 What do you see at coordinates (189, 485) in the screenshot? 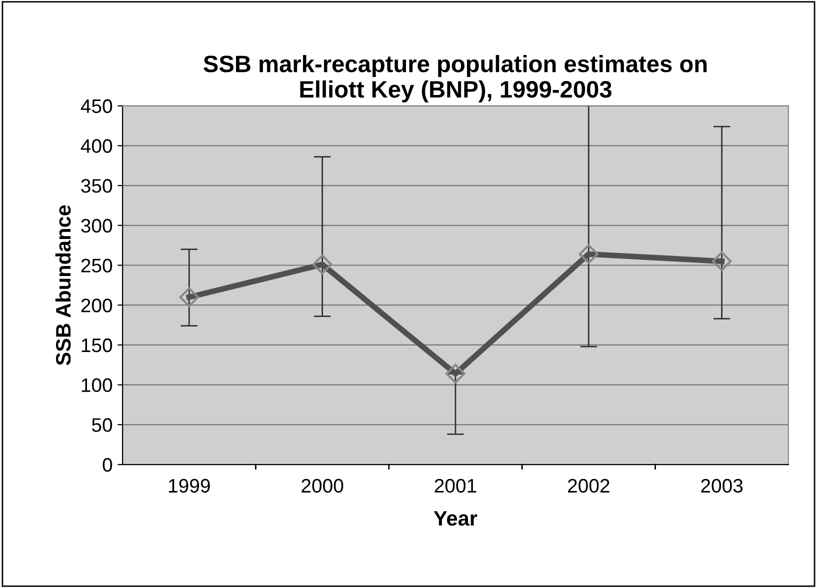
I see `x-tick-label: 1999` at bounding box center [189, 485].